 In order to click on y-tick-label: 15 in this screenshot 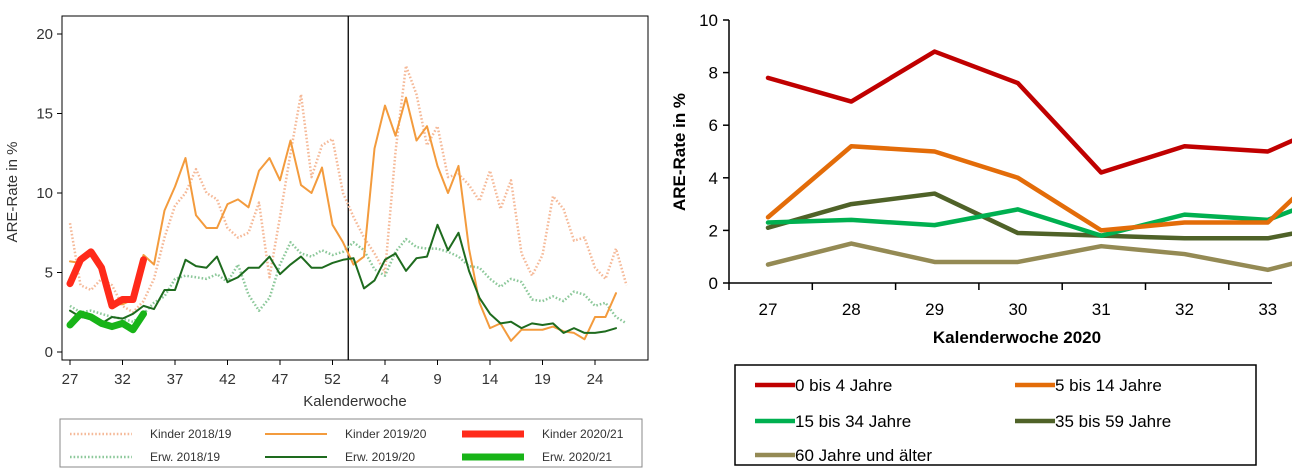, I will do `click(44, 114)`.